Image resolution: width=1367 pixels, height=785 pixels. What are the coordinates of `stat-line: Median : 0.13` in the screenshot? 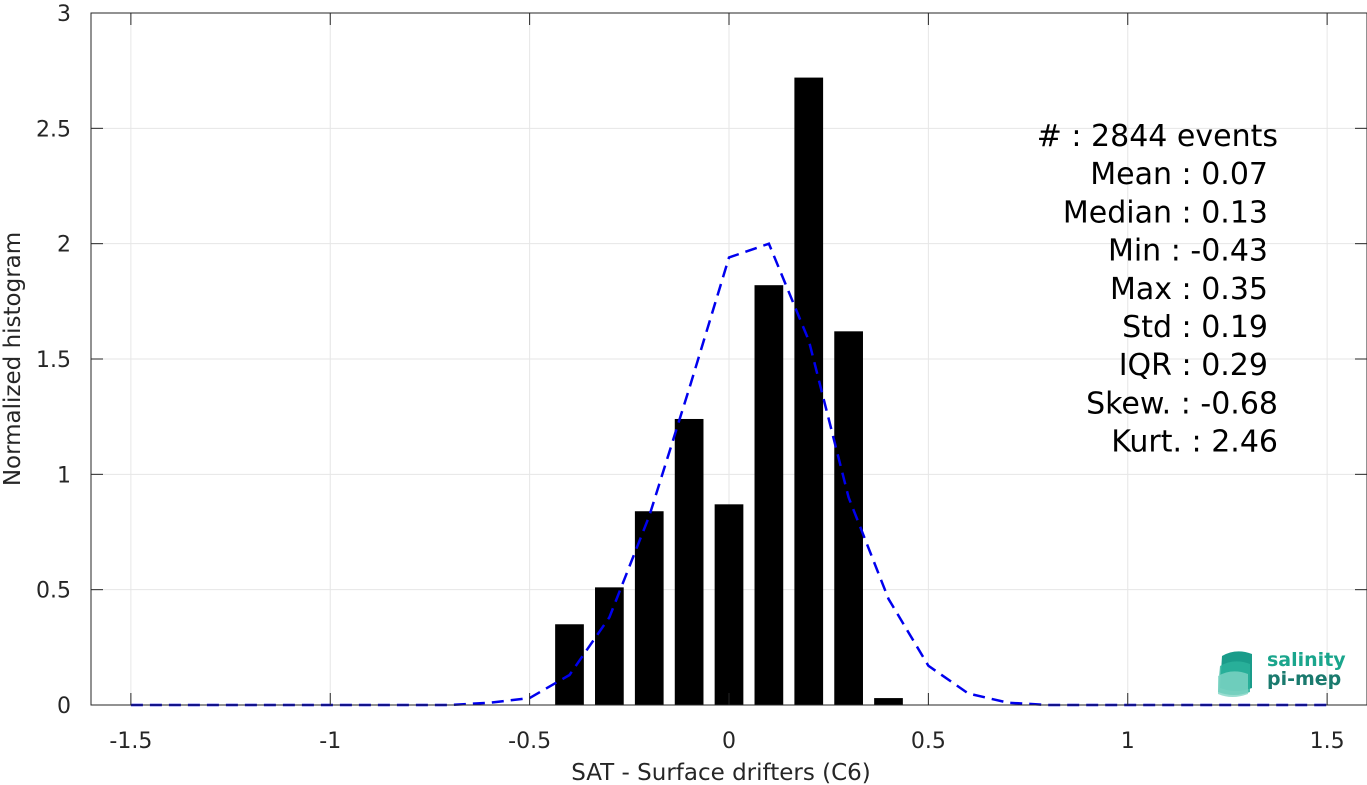 It's located at (1165, 212).